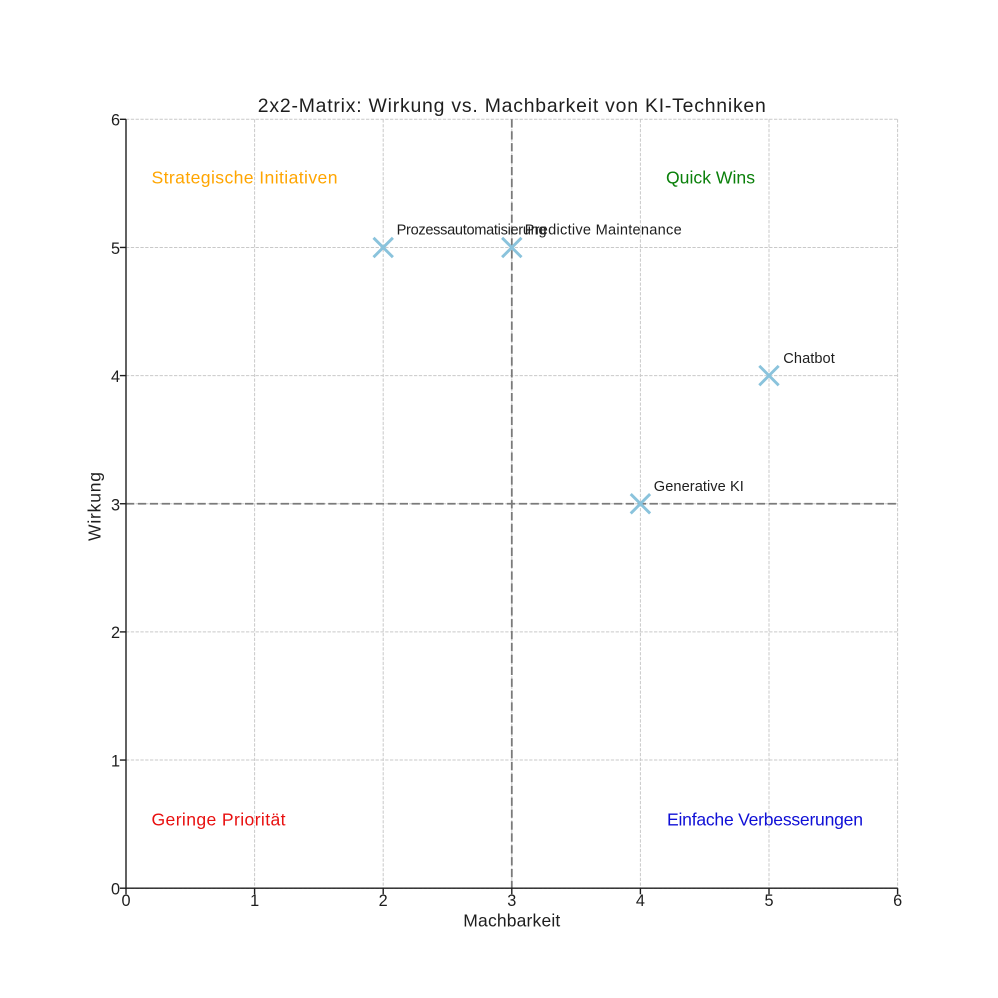 Image resolution: width=998 pixels, height=998 pixels. Describe the element at coordinates (511, 920) in the screenshot. I see `svg-text: Machbarkeit` at that location.